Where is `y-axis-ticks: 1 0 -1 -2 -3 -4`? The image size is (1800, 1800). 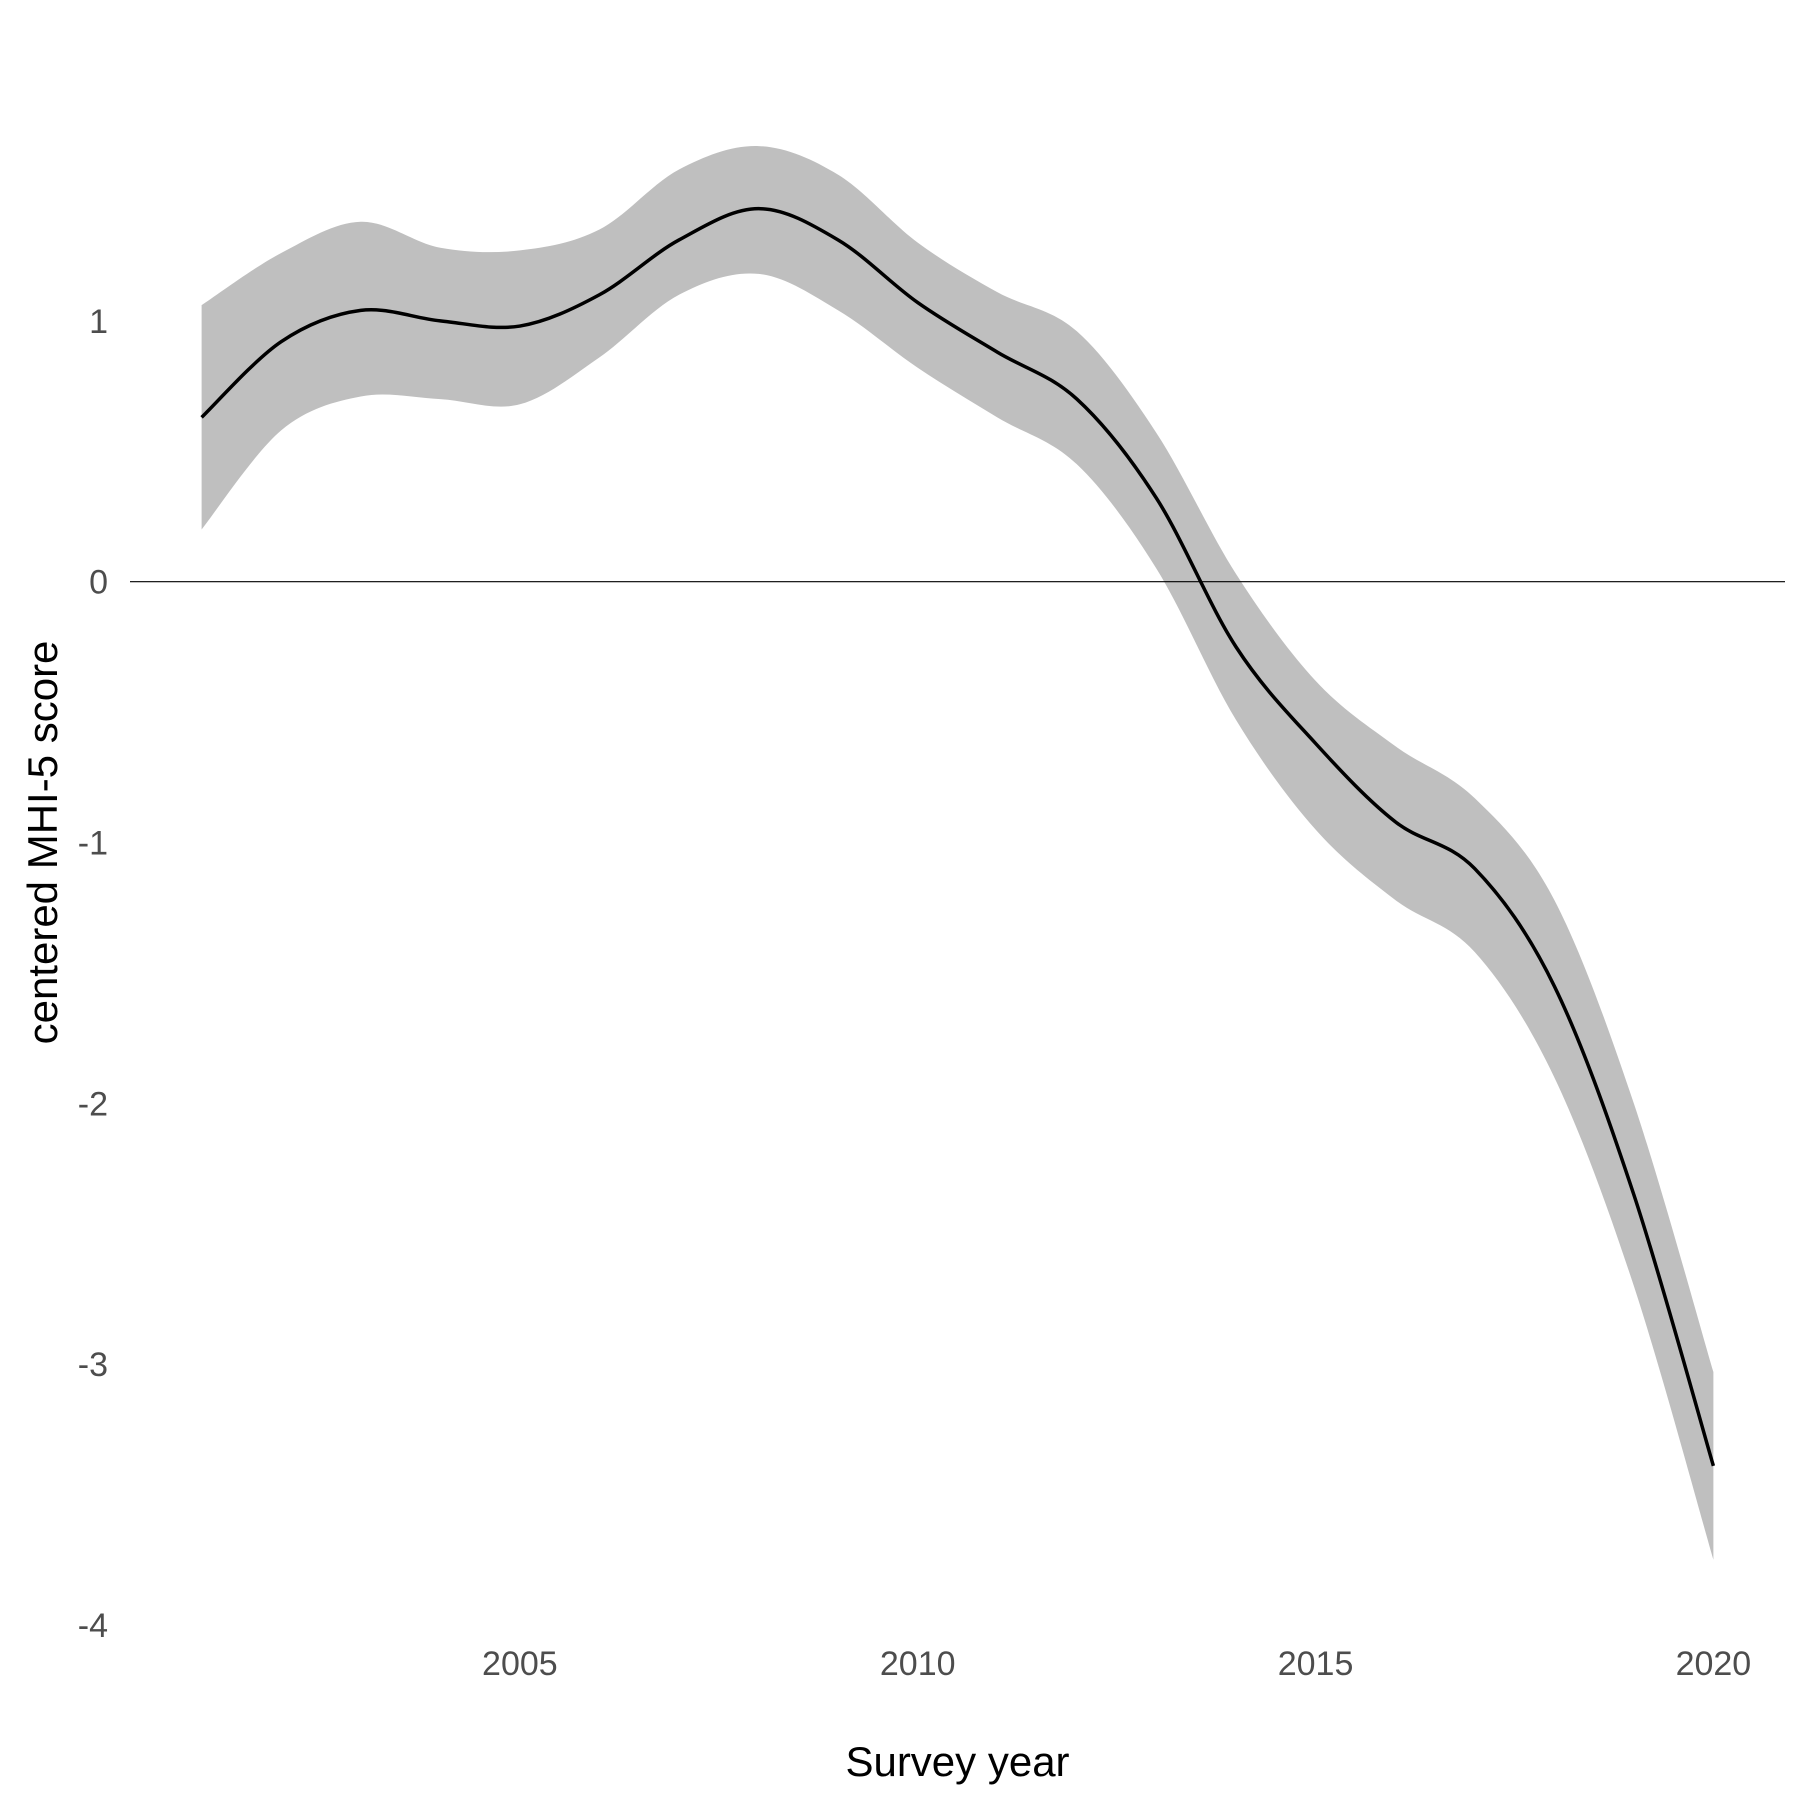
y-axis-ticks: 1 0 -1 -2 -3 -4 is located at coordinates (93, 974).